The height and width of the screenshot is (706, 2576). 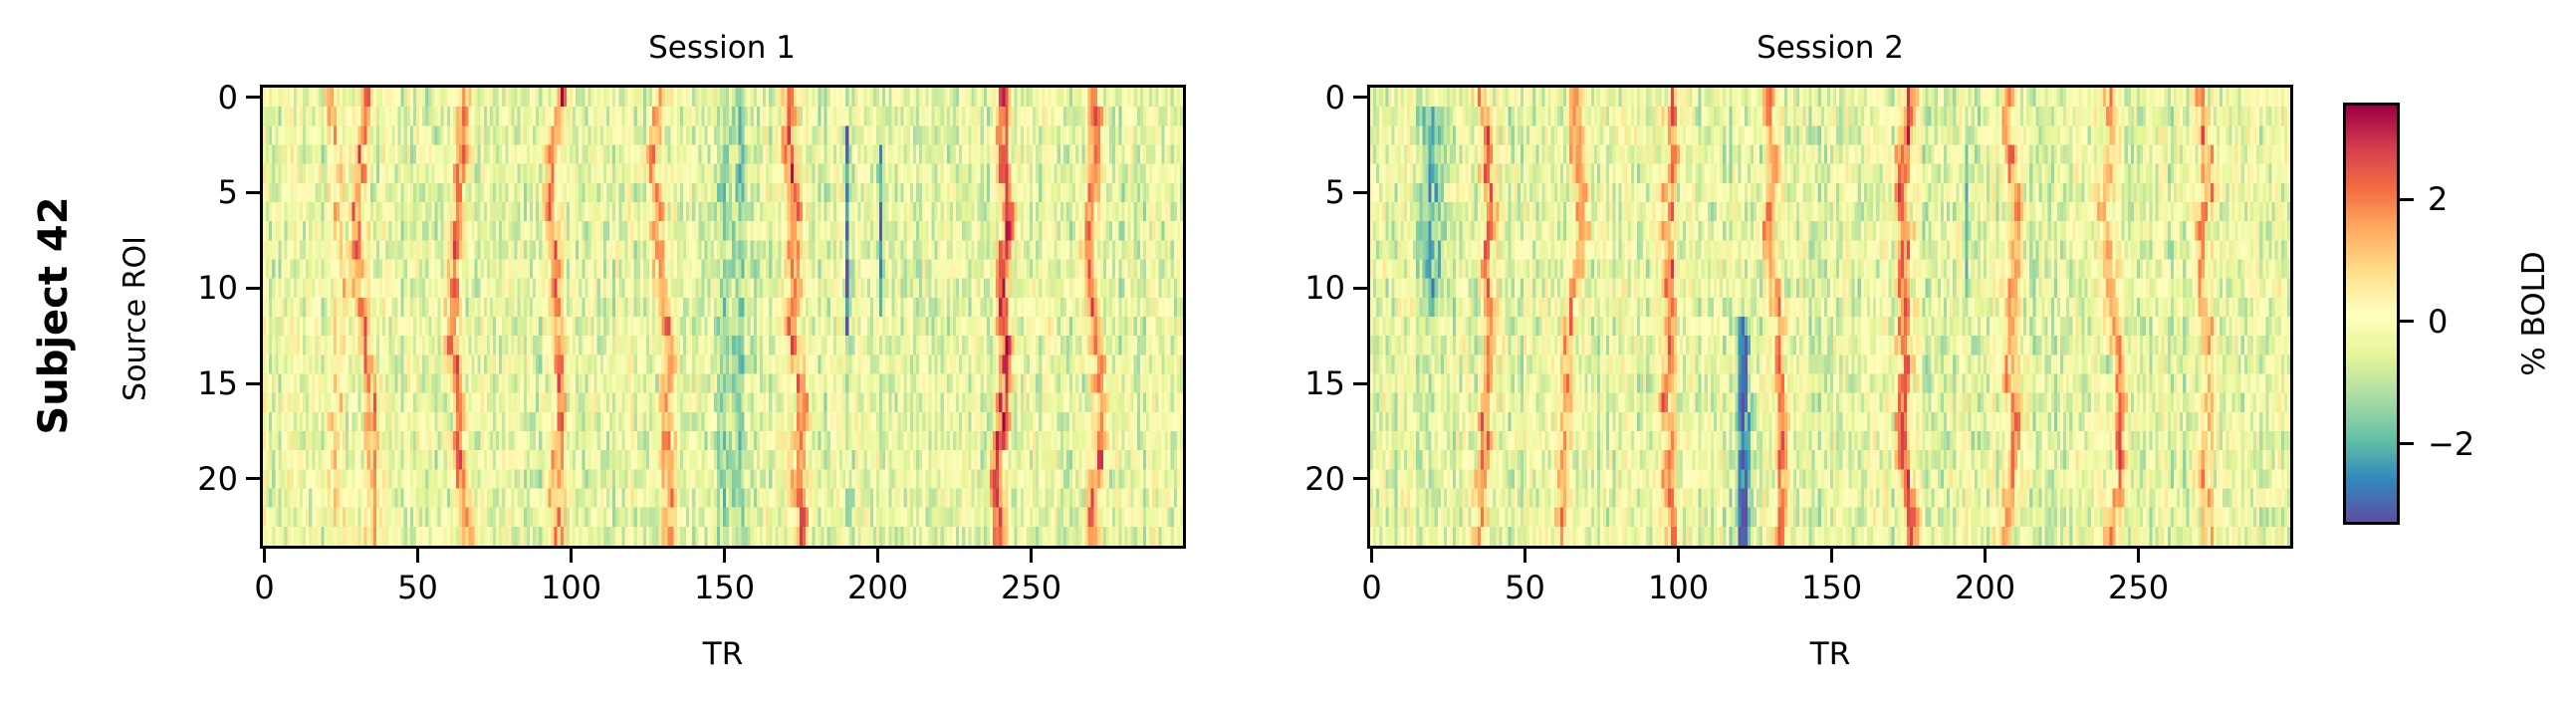 What do you see at coordinates (1830, 48) in the screenshot?
I see `panel-title-session-2: Session 2` at bounding box center [1830, 48].